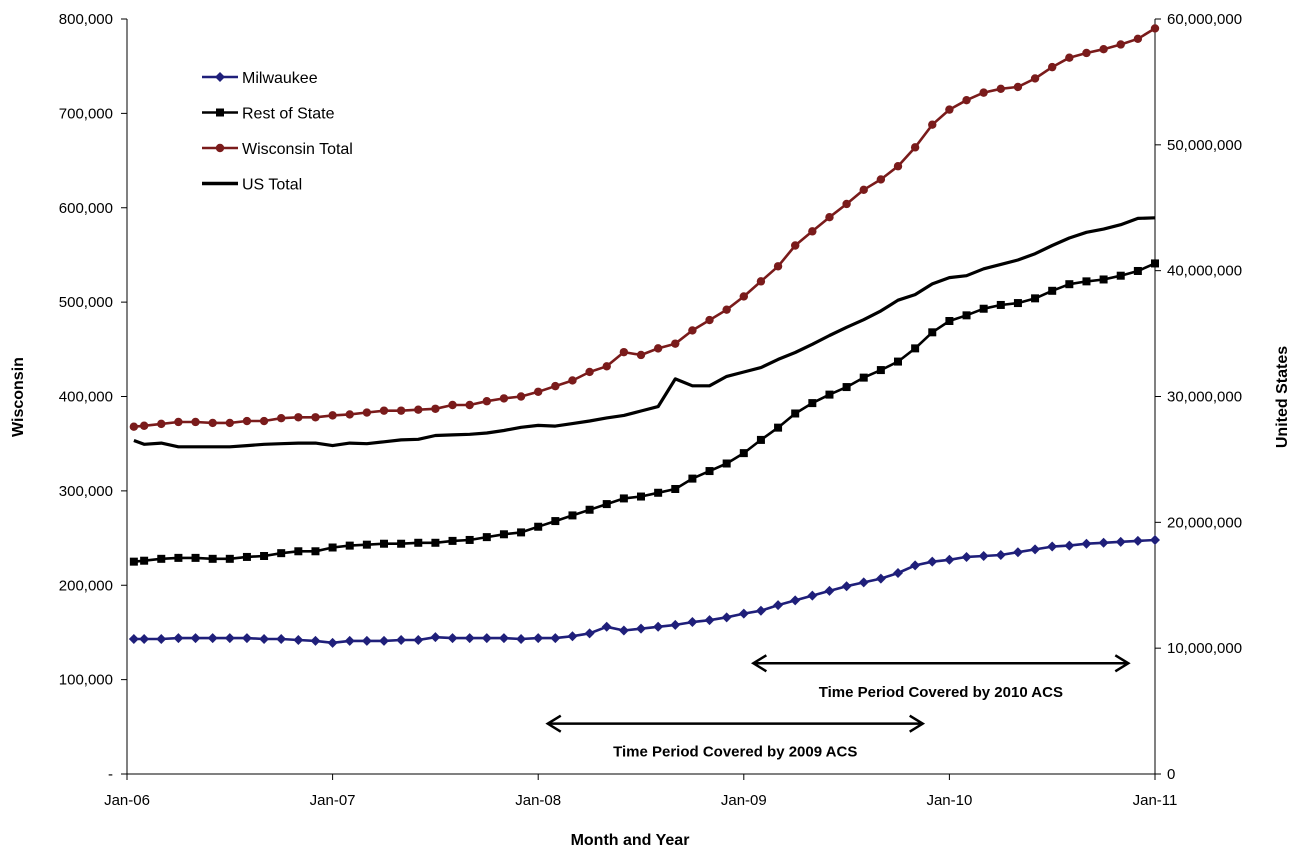 This screenshot has height=851, width=1299. Describe the element at coordinates (127, 800) in the screenshot. I see `x-tick-label: Jan-06` at that location.